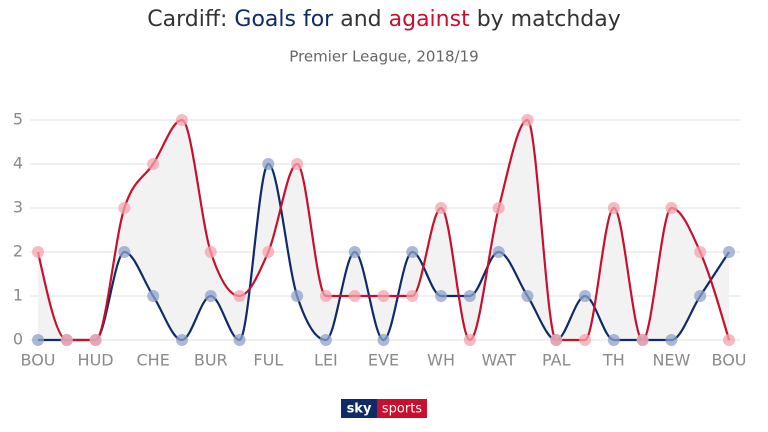  What do you see at coordinates (360, 19) in the screenshot?
I see `title-part: and` at bounding box center [360, 19].